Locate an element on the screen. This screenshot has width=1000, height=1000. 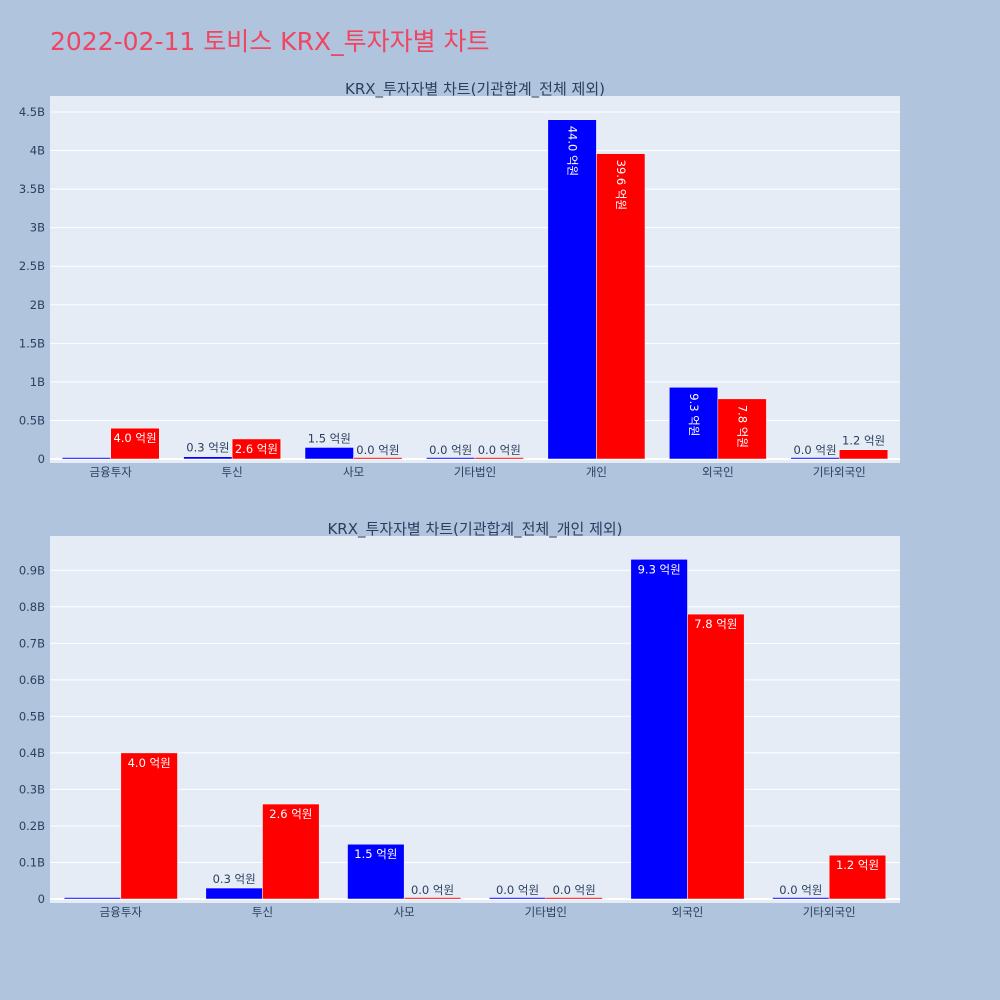
page-title: 2022-02-11 토비스 KRX_투자자별 차트 is located at coordinates (270, 41).